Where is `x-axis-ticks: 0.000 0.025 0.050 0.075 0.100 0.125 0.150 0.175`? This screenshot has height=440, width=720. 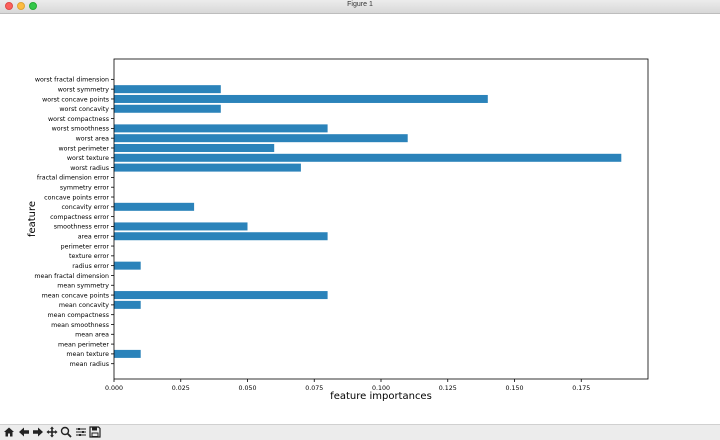 x-axis-ticks: 0.000 0.025 0.050 0.075 0.100 0.125 0.150 0.175 is located at coordinates (347, 385).